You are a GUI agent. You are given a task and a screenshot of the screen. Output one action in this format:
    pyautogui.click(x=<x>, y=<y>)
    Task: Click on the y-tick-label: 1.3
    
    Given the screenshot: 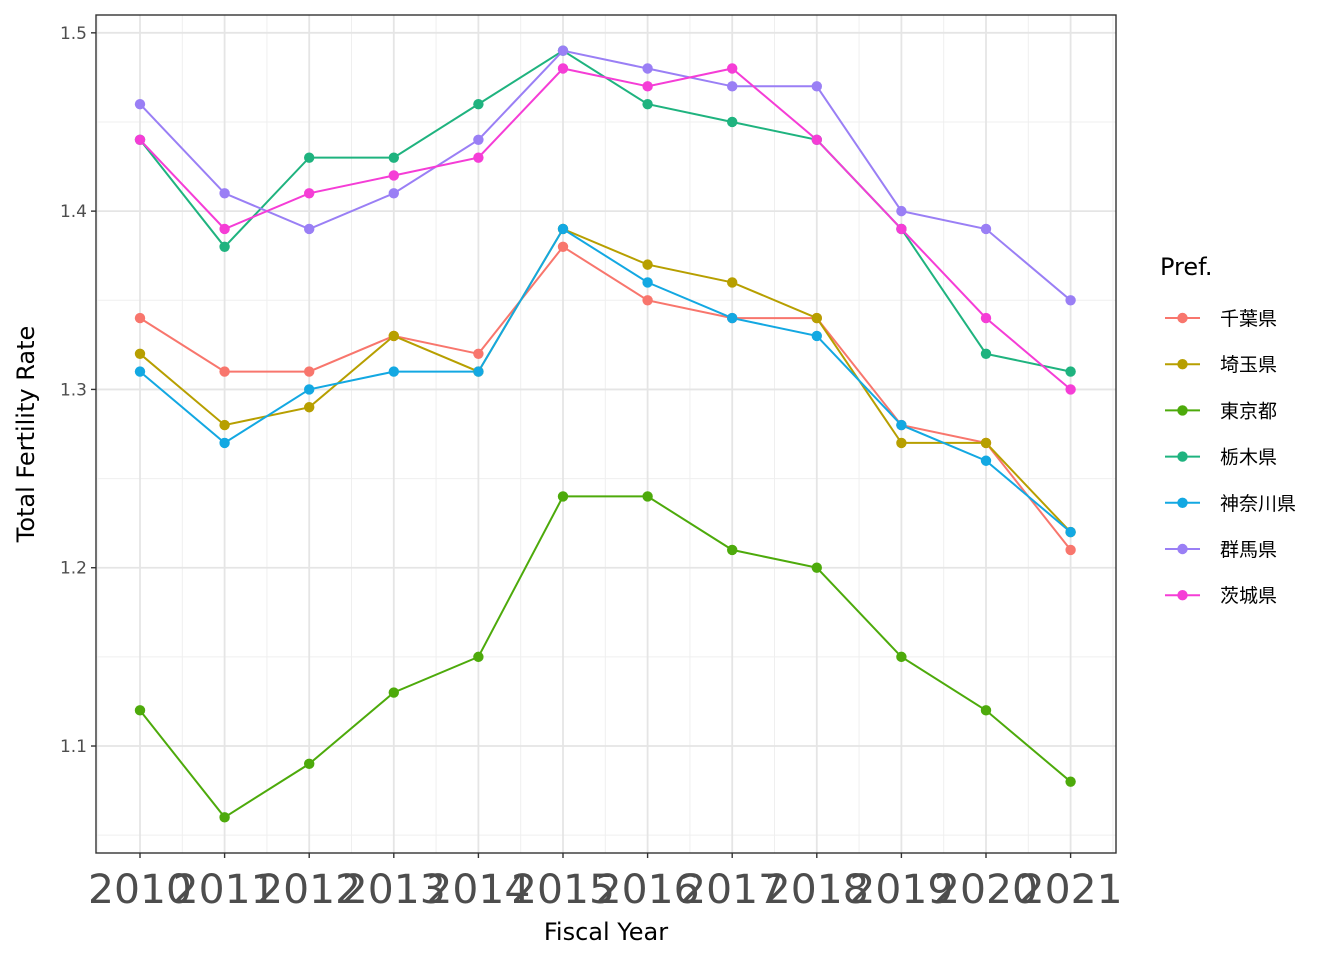 What is the action you would take?
    pyautogui.click(x=73, y=390)
    